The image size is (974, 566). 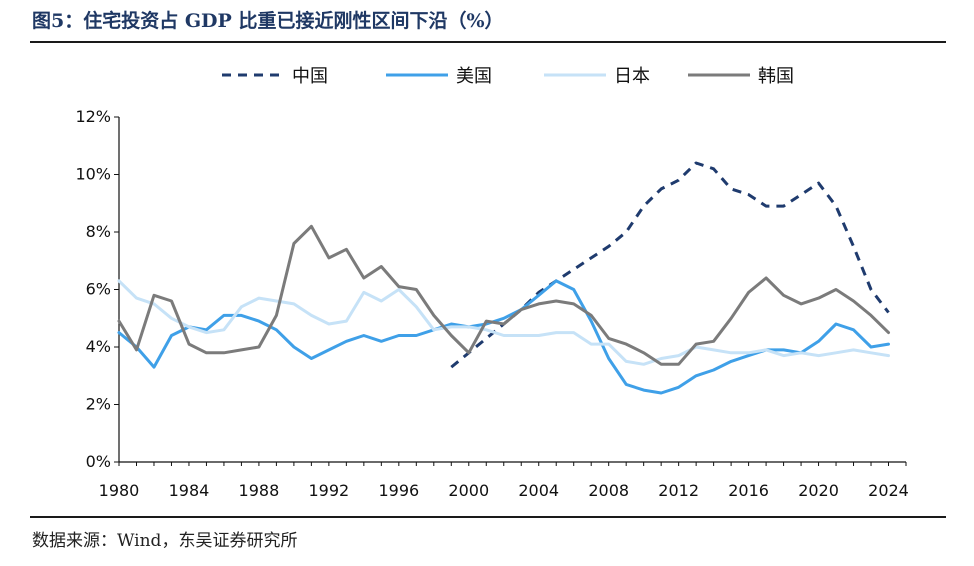 I want to click on y-tick-label: 0%, so click(x=98, y=461).